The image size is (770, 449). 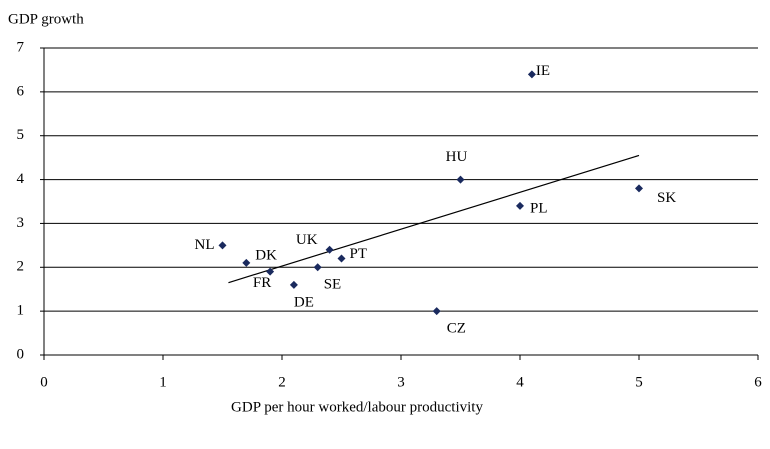 I want to click on y-tick-label: 4, so click(x=21, y=179).